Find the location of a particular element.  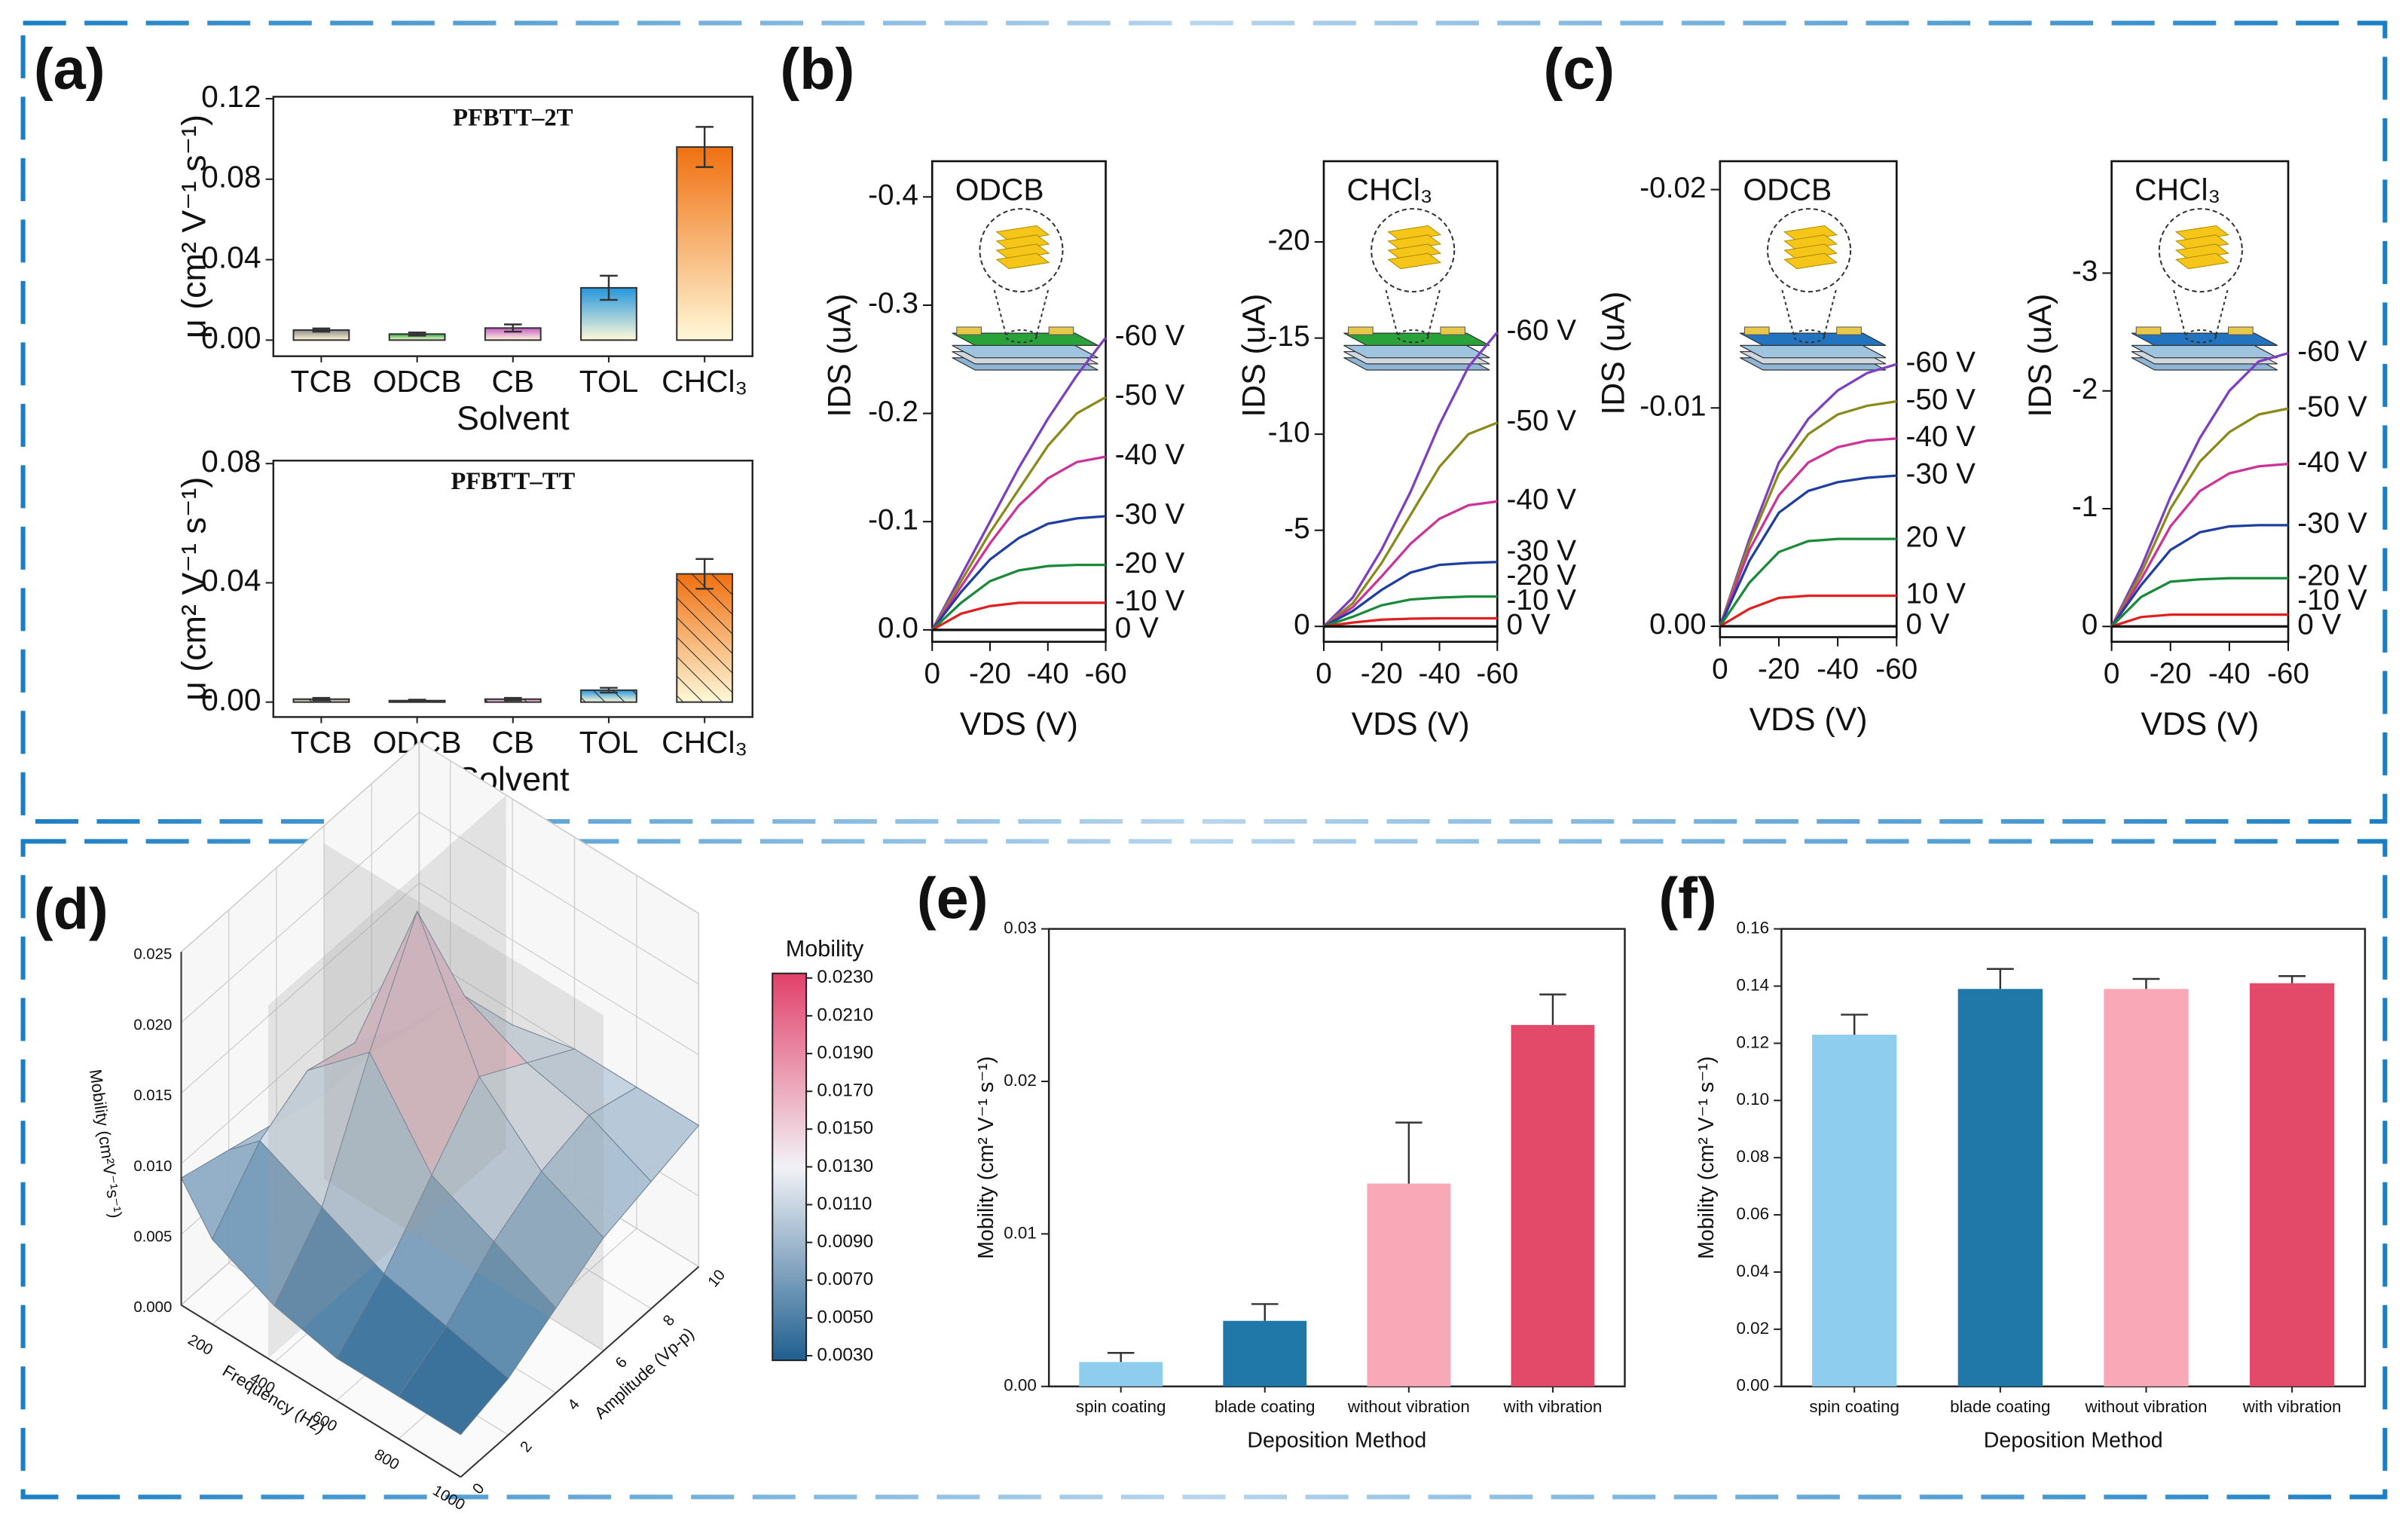

y-tick-label: -5 is located at coordinates (1296, 528).